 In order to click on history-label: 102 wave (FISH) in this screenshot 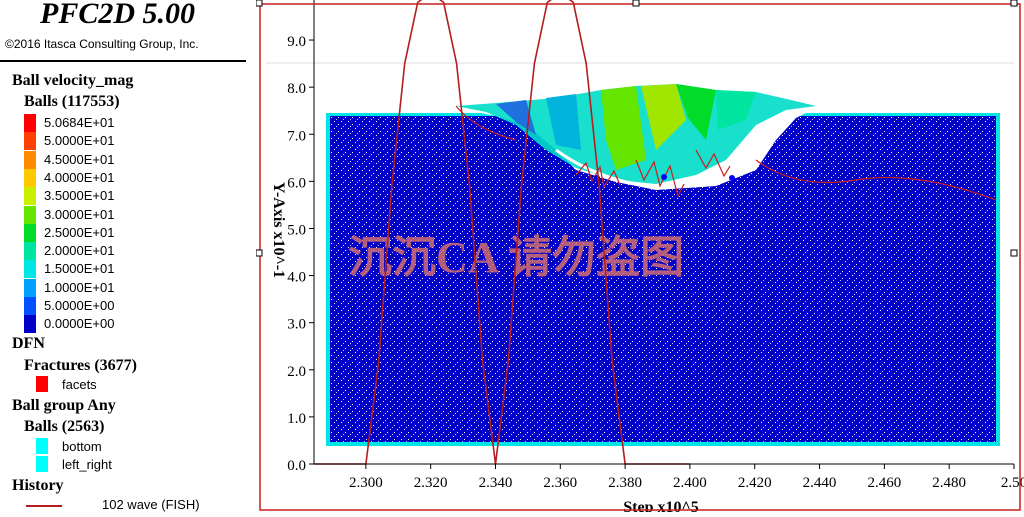, I will do `click(151, 504)`.